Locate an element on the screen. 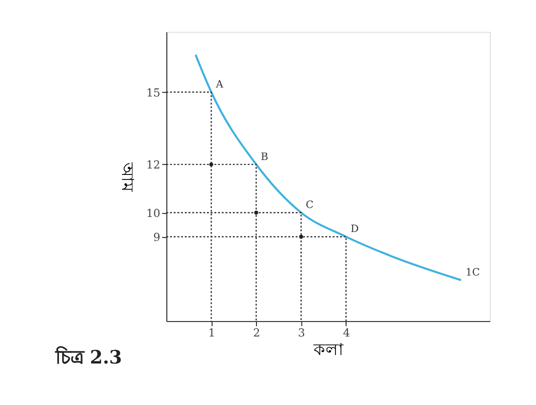 The image size is (536, 405). x-tick-label: 4 is located at coordinates (346, 333).